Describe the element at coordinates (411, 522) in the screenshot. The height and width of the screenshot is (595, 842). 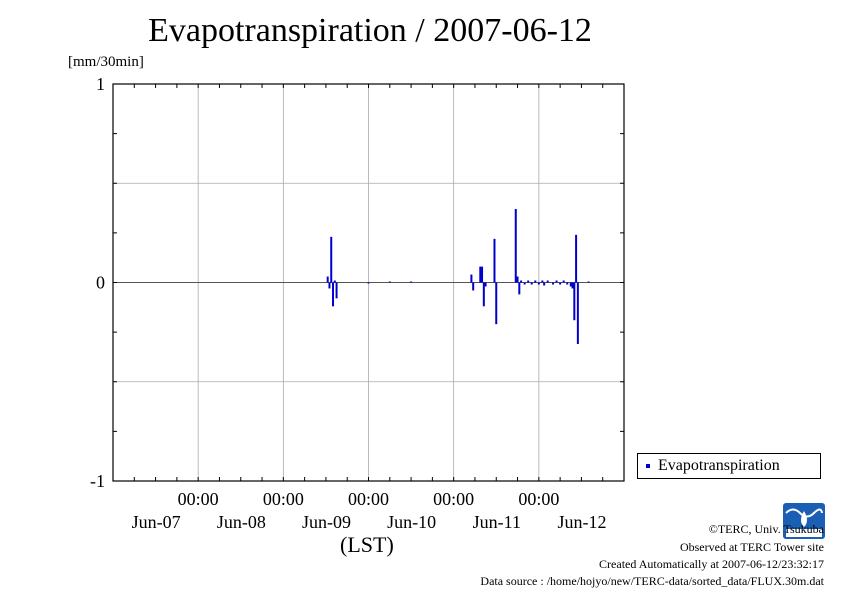
I see `x-tick-date-label: Jun-10` at that location.